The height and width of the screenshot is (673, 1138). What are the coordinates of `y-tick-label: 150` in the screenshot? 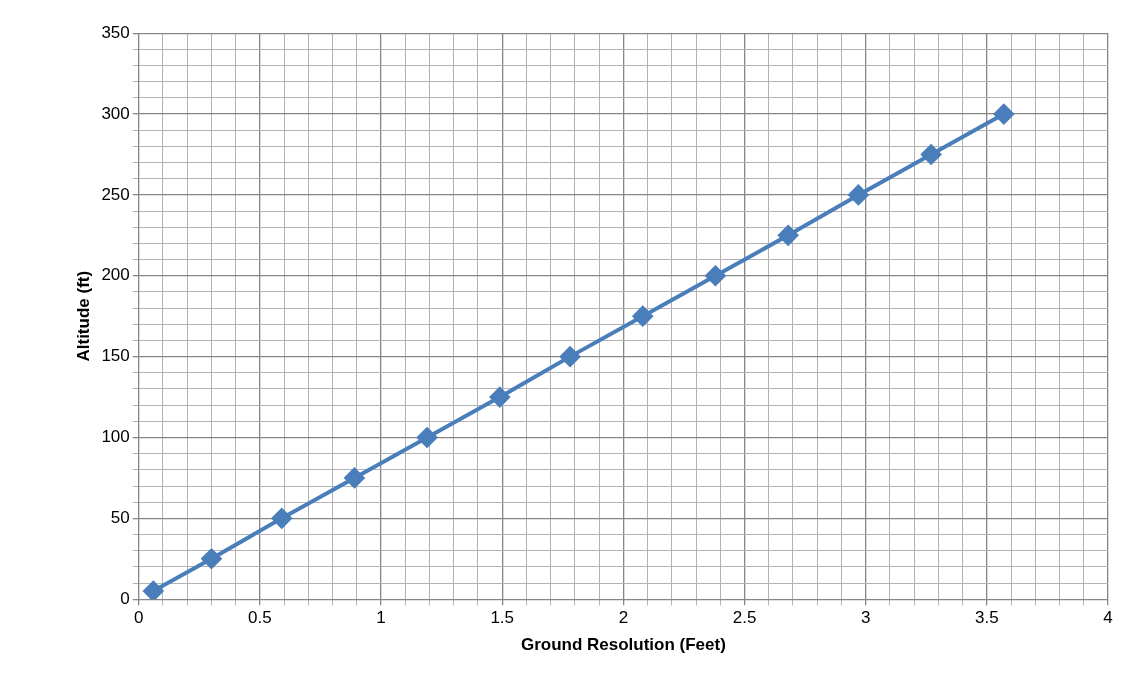 It's located at (115, 356).